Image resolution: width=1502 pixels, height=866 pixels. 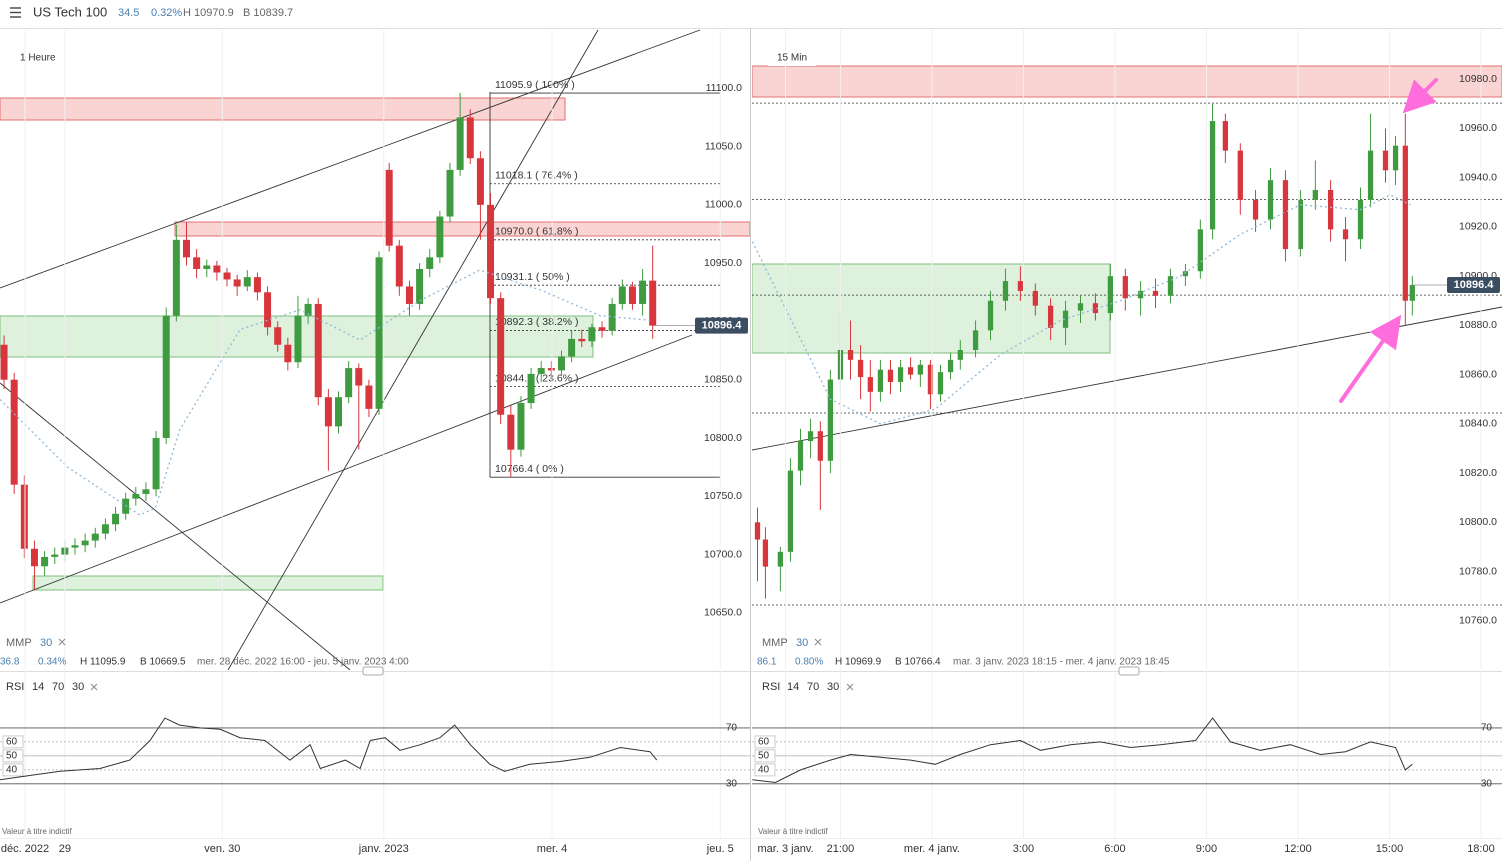 What do you see at coordinates (166, 13) in the screenshot?
I see `change-pct: 0.32%` at bounding box center [166, 13].